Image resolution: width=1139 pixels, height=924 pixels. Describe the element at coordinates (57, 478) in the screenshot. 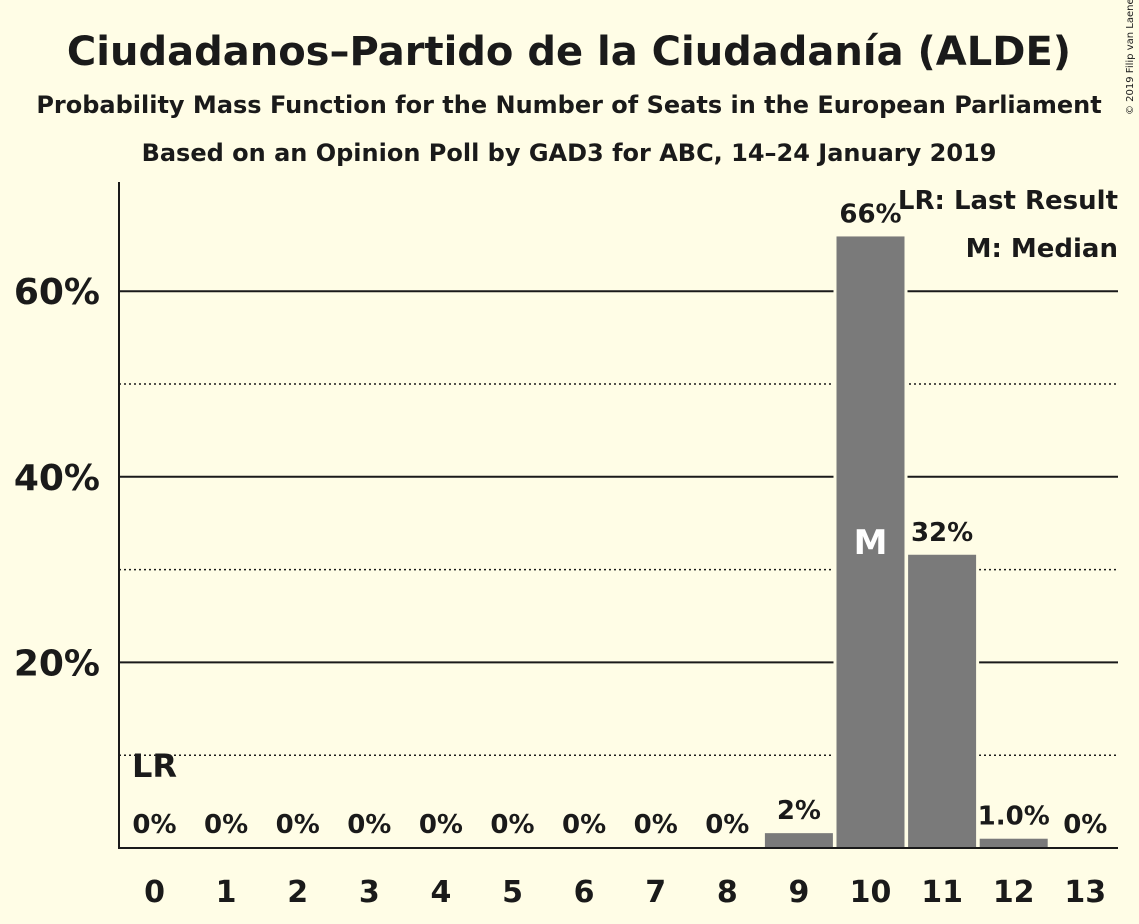

I see `y-tick-label: 40%` at that location.